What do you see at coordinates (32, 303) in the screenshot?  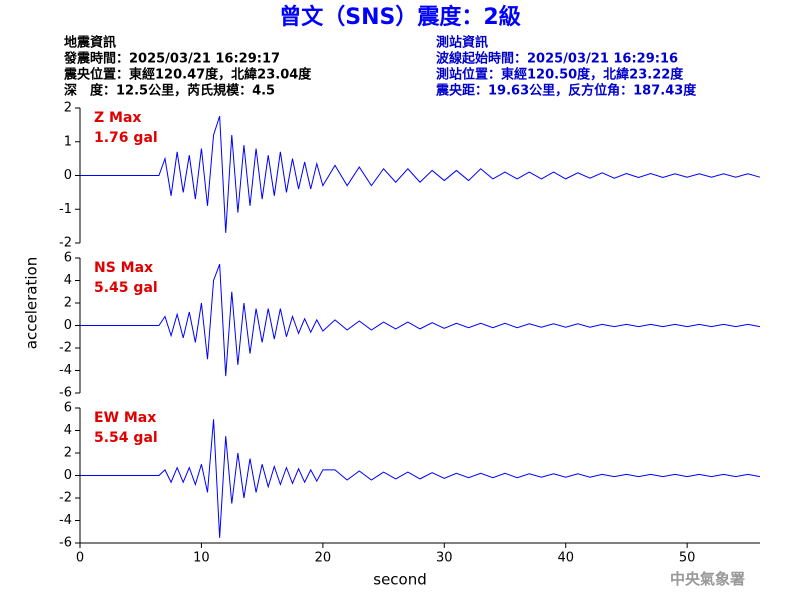 I see `y-axis-label: acceleration` at bounding box center [32, 303].